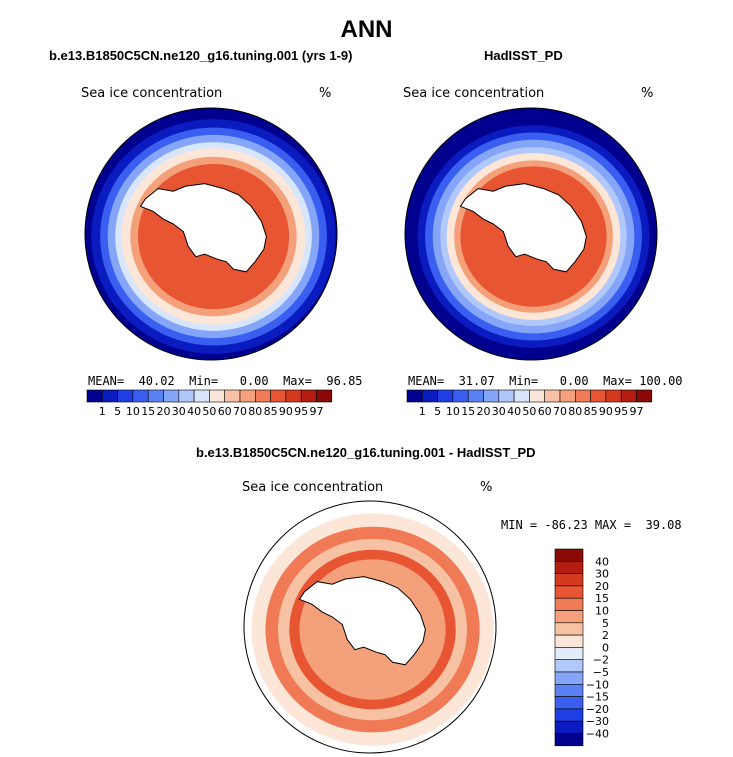 Image resolution: width=733 pixels, height=757 pixels. I want to click on model-unit-label: %, so click(325, 93).